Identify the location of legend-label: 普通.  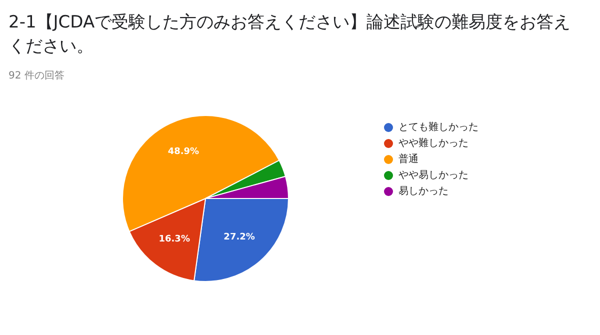
(408, 159).